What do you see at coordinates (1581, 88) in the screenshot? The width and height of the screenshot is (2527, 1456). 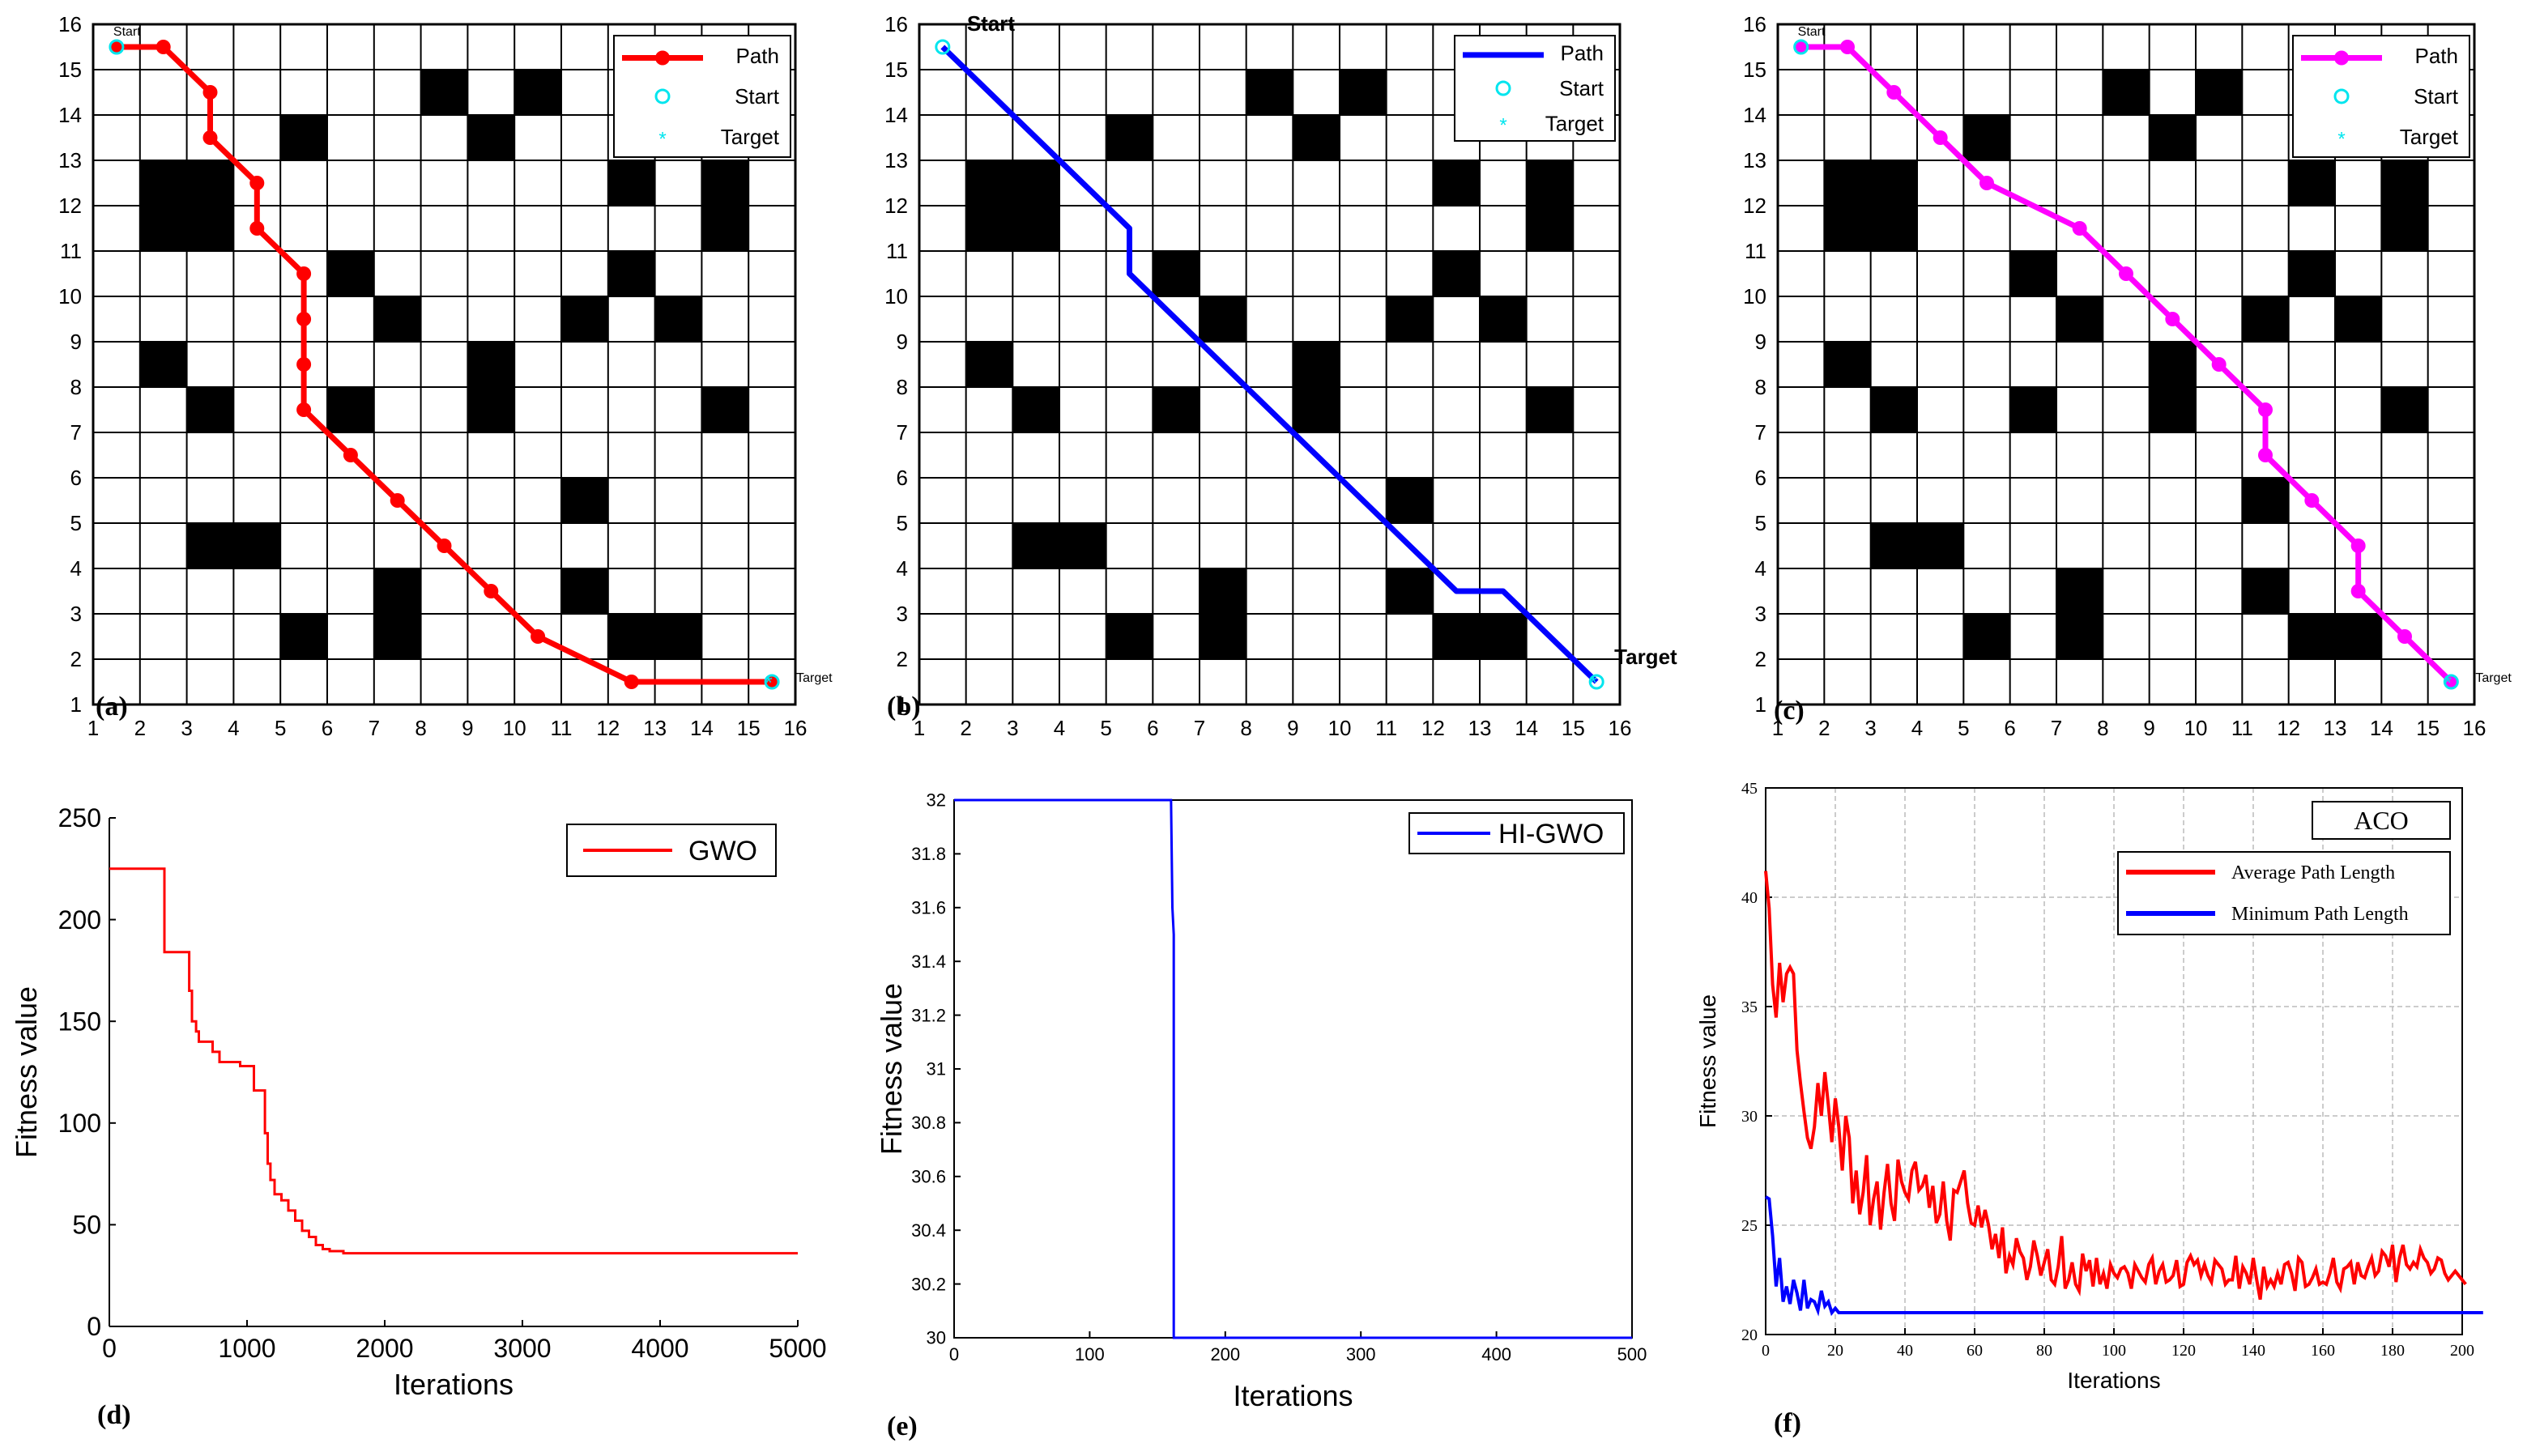 I see `legend-label: Start` at bounding box center [1581, 88].